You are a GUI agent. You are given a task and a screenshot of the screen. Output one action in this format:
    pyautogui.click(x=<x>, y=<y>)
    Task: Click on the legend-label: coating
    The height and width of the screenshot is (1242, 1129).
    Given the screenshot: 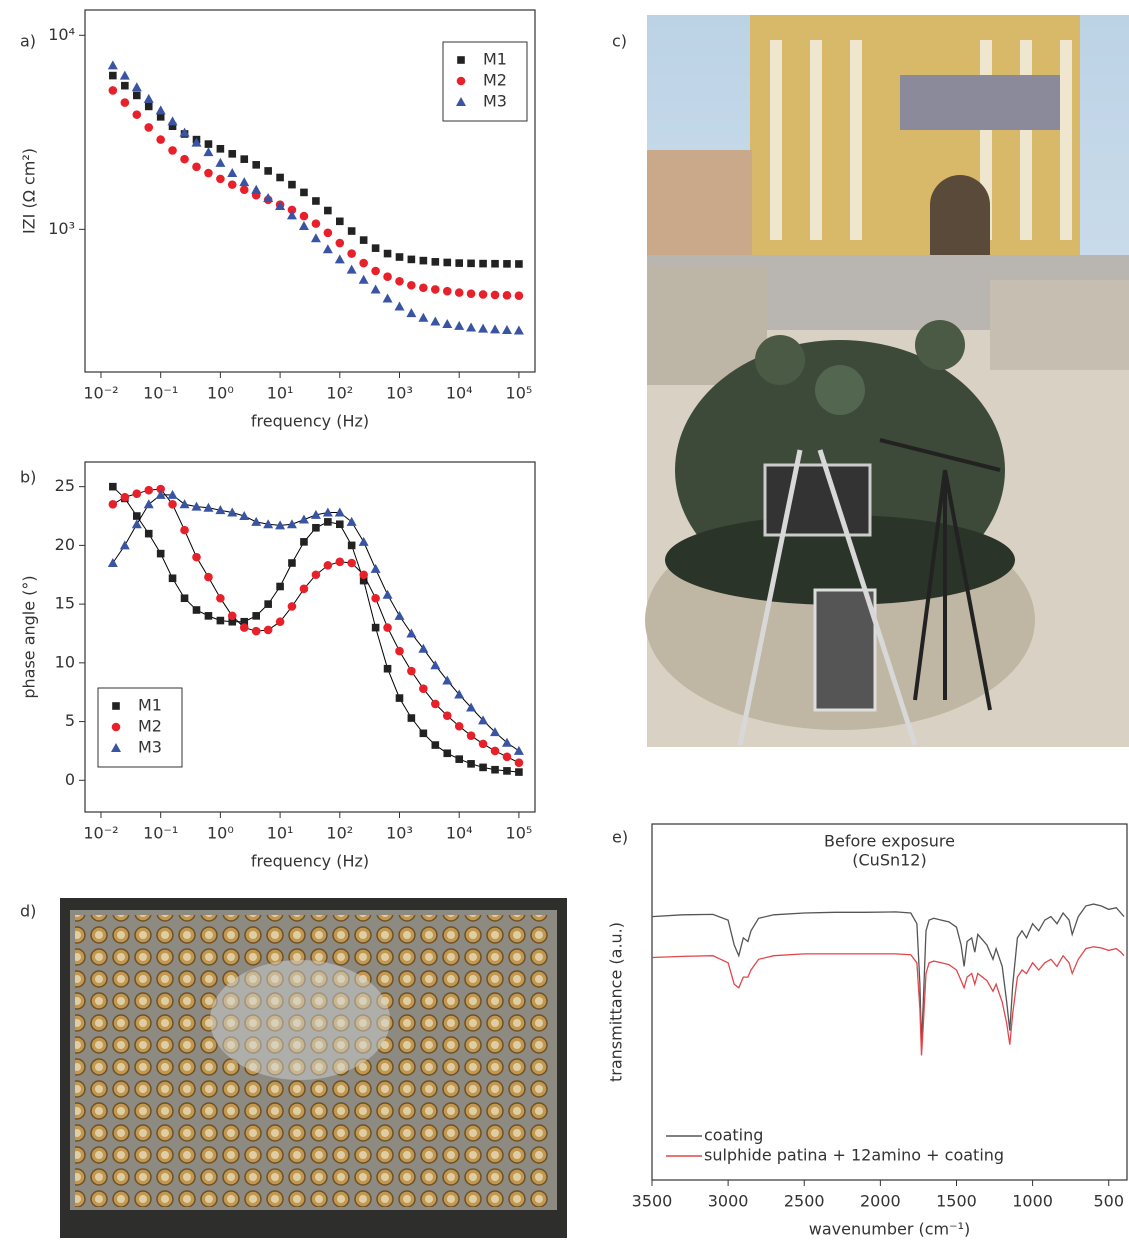 What is the action you would take?
    pyautogui.click(x=733, y=1135)
    